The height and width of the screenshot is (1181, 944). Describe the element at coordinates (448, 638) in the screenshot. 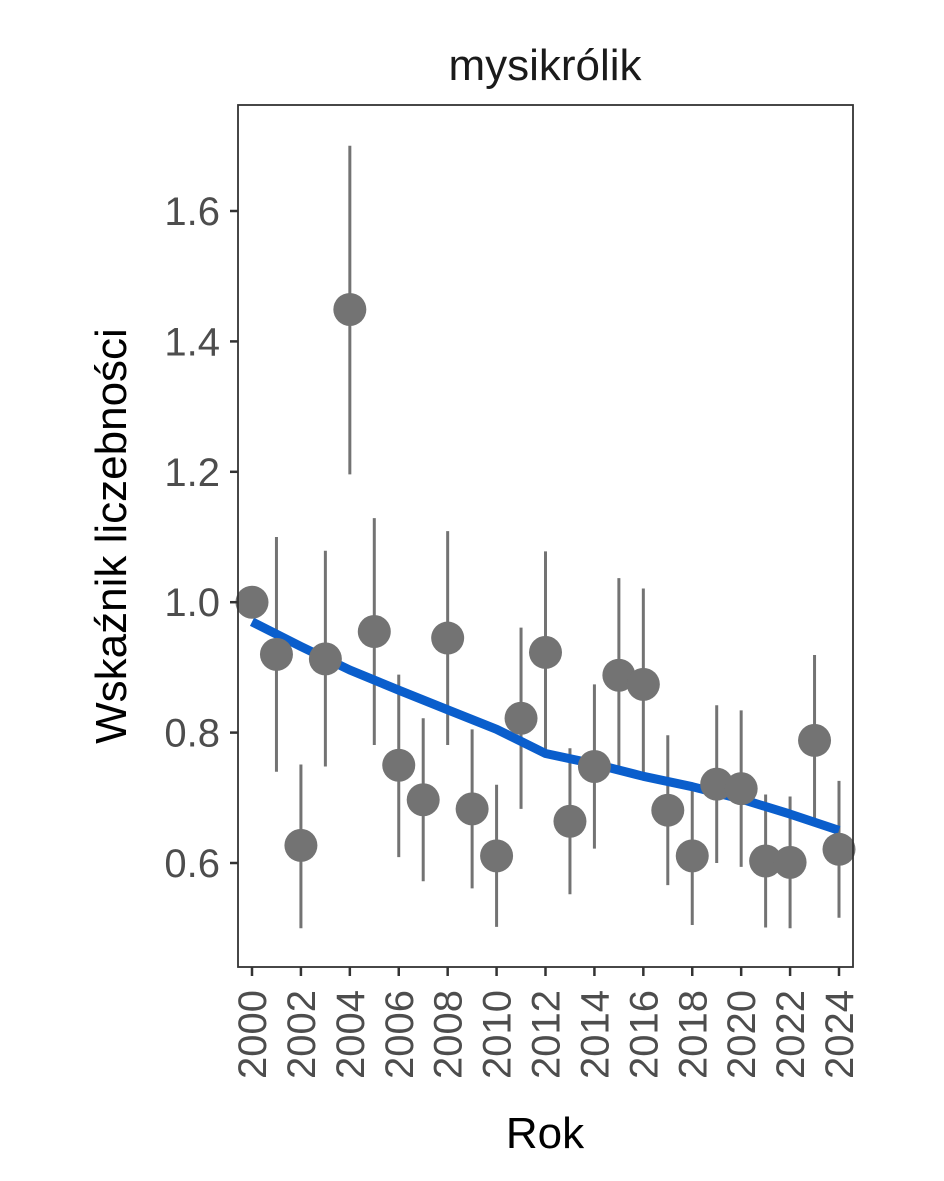

I see `data-point-2008` at that location.